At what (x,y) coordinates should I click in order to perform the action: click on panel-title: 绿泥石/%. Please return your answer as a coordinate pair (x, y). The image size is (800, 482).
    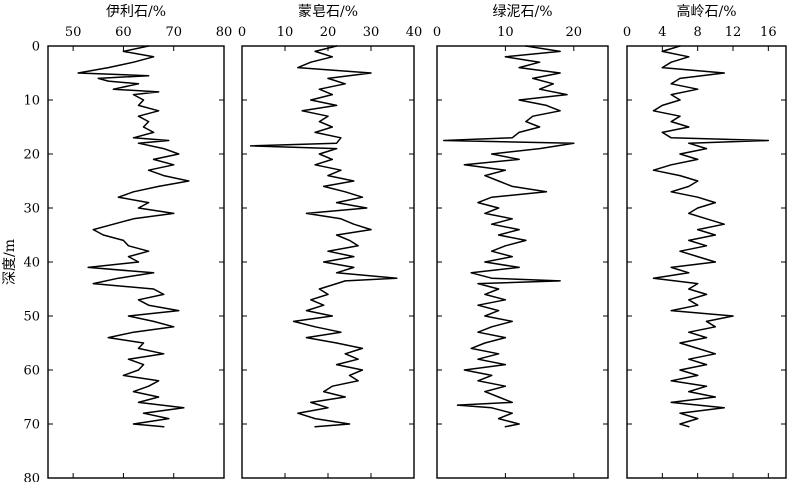
    Looking at the image, I should click on (522, 12).